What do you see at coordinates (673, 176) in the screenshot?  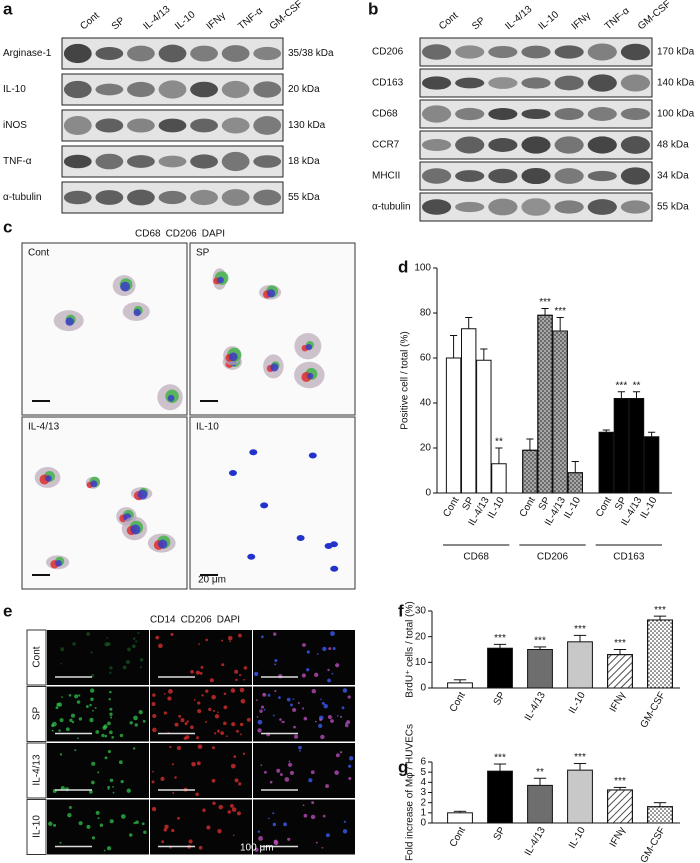 I see `size-label: 34 kDa` at bounding box center [673, 176].